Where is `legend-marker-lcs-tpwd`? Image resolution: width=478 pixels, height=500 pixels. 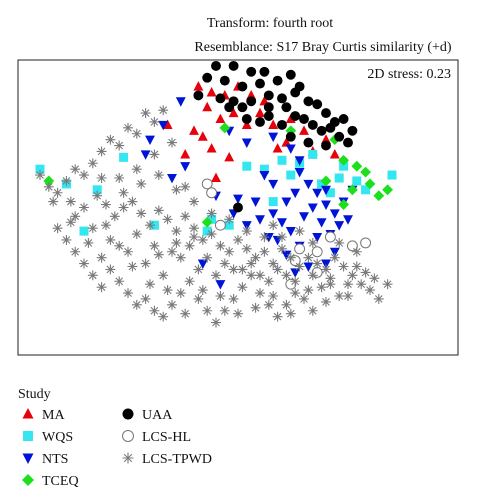 legend-marker-lcs-tpwd is located at coordinates (128, 458).